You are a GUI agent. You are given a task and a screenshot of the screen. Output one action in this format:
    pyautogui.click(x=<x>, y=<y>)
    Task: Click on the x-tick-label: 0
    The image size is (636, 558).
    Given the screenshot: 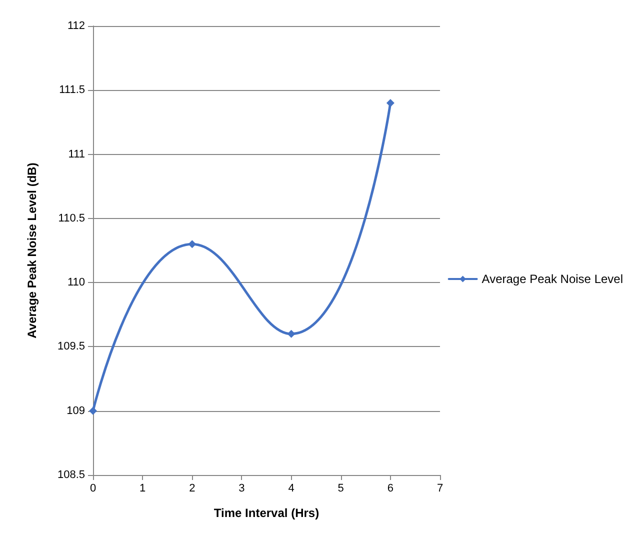 What is the action you would take?
    pyautogui.click(x=93, y=488)
    